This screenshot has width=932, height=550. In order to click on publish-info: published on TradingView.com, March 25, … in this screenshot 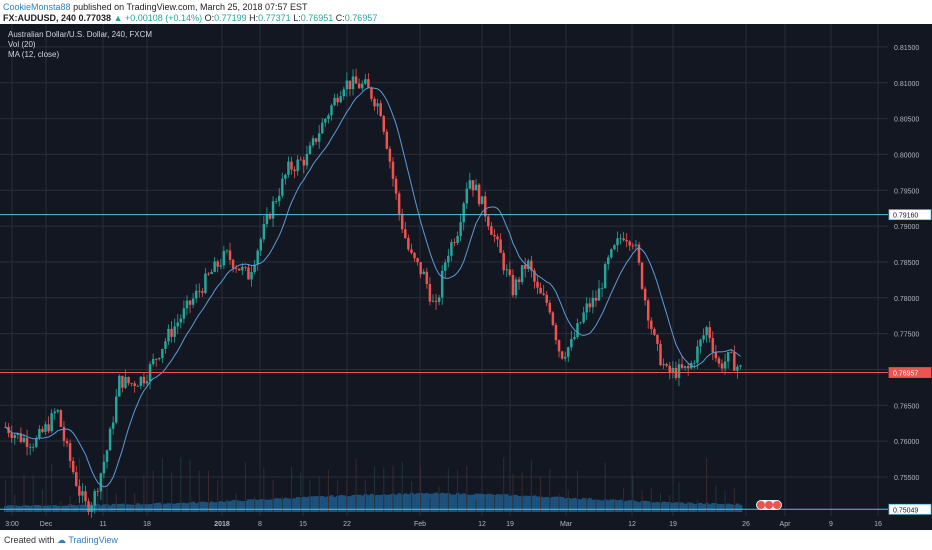, I will do `click(190, 7)`.